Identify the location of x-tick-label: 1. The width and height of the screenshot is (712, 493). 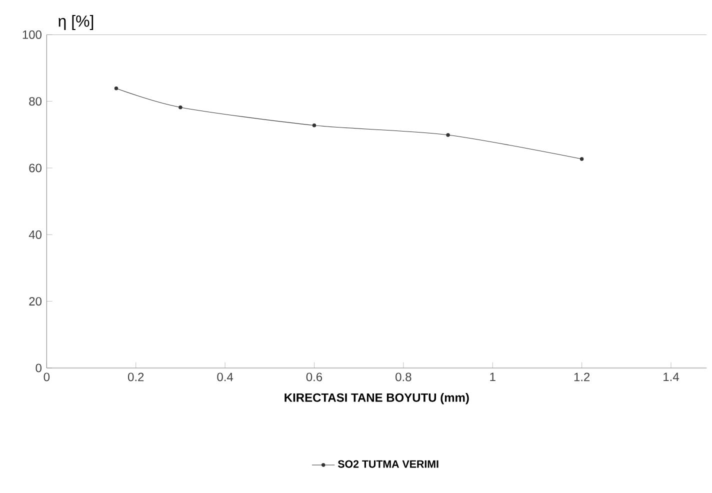
(493, 376).